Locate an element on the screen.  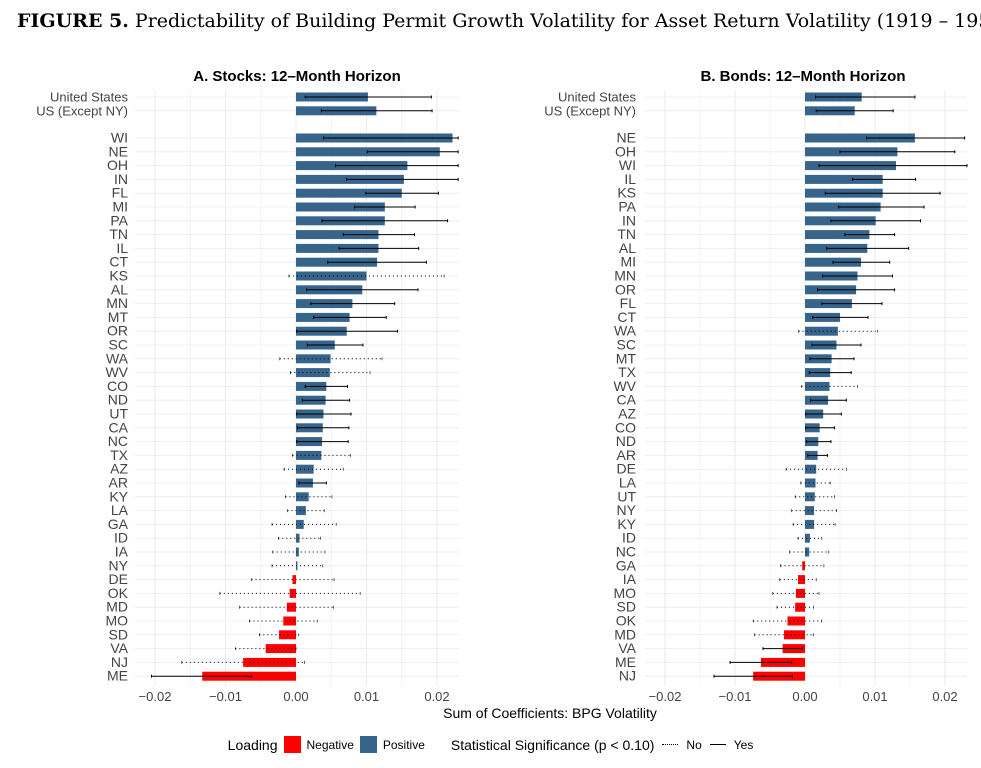
bonds-row-label: CT is located at coordinates (626, 317).